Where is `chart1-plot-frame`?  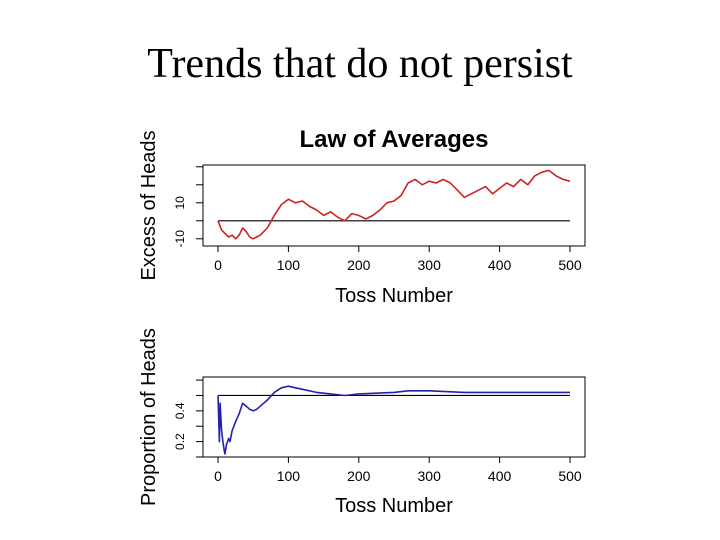
chart1-plot-frame is located at coordinates (394, 205).